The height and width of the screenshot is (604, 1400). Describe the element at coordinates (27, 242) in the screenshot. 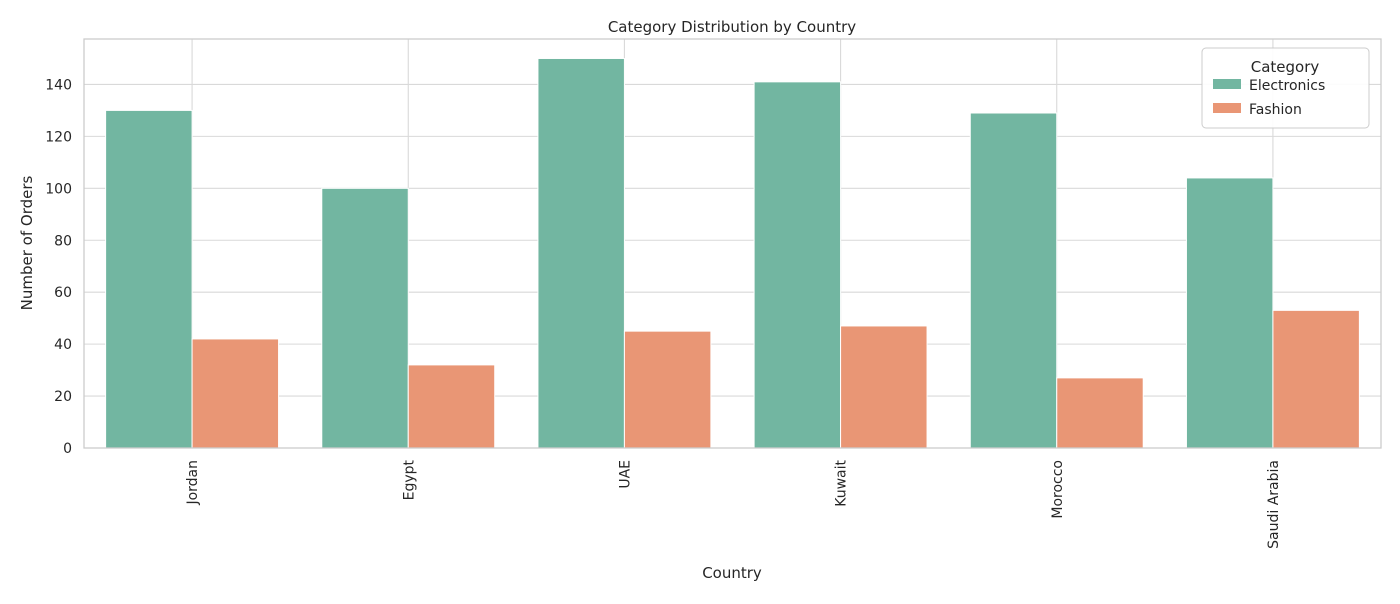

I see `y-axis-label: Number of Orders` at that location.